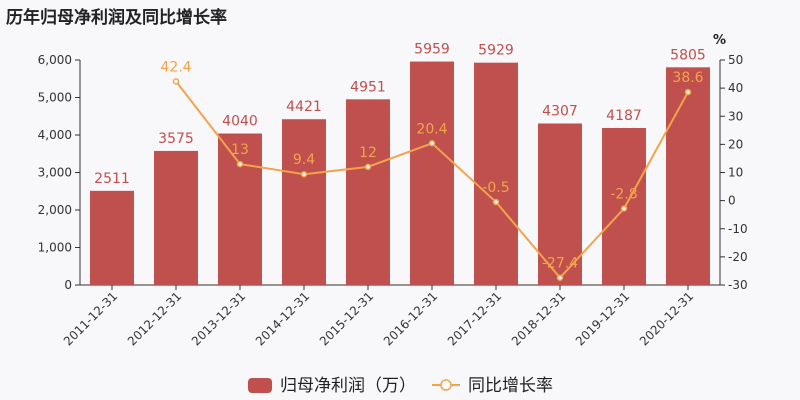 This screenshot has height=400, width=800. What do you see at coordinates (90, 318) in the screenshot?
I see `x-tick-label: 2011-12-31` at bounding box center [90, 318].